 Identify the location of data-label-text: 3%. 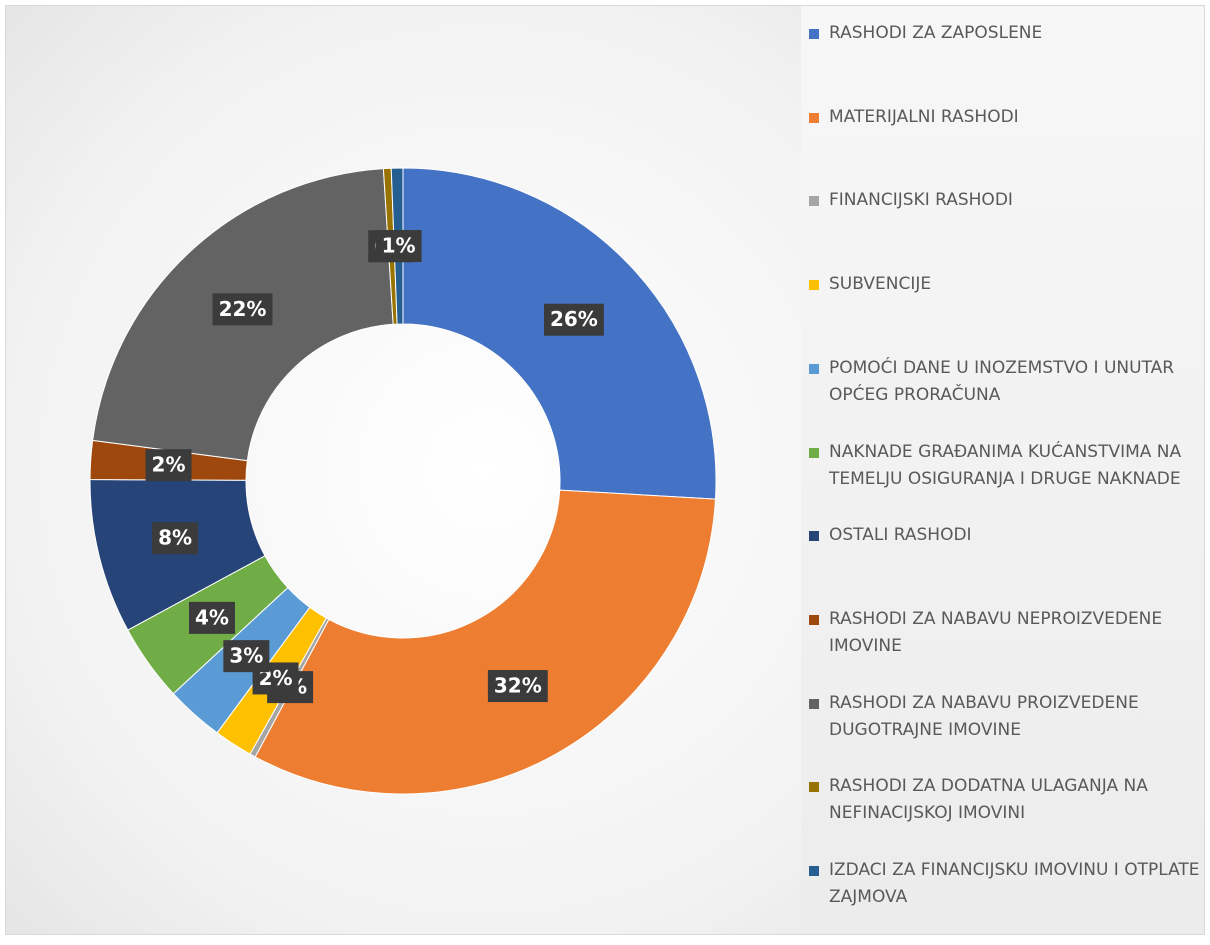
(246, 656).